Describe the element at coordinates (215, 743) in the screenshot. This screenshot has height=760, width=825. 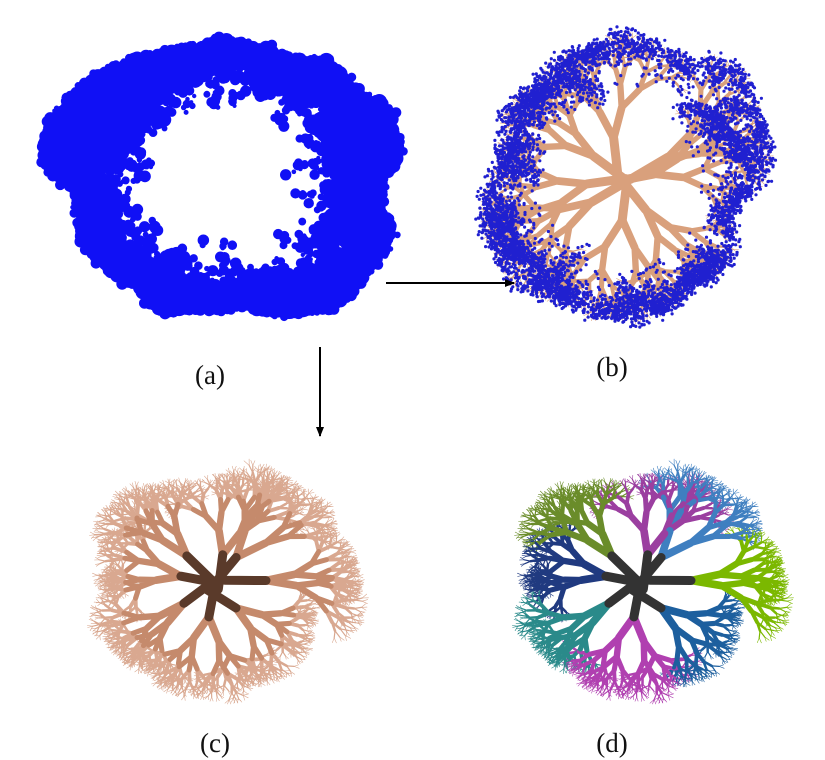
I see `panel-label: (c)` at that location.